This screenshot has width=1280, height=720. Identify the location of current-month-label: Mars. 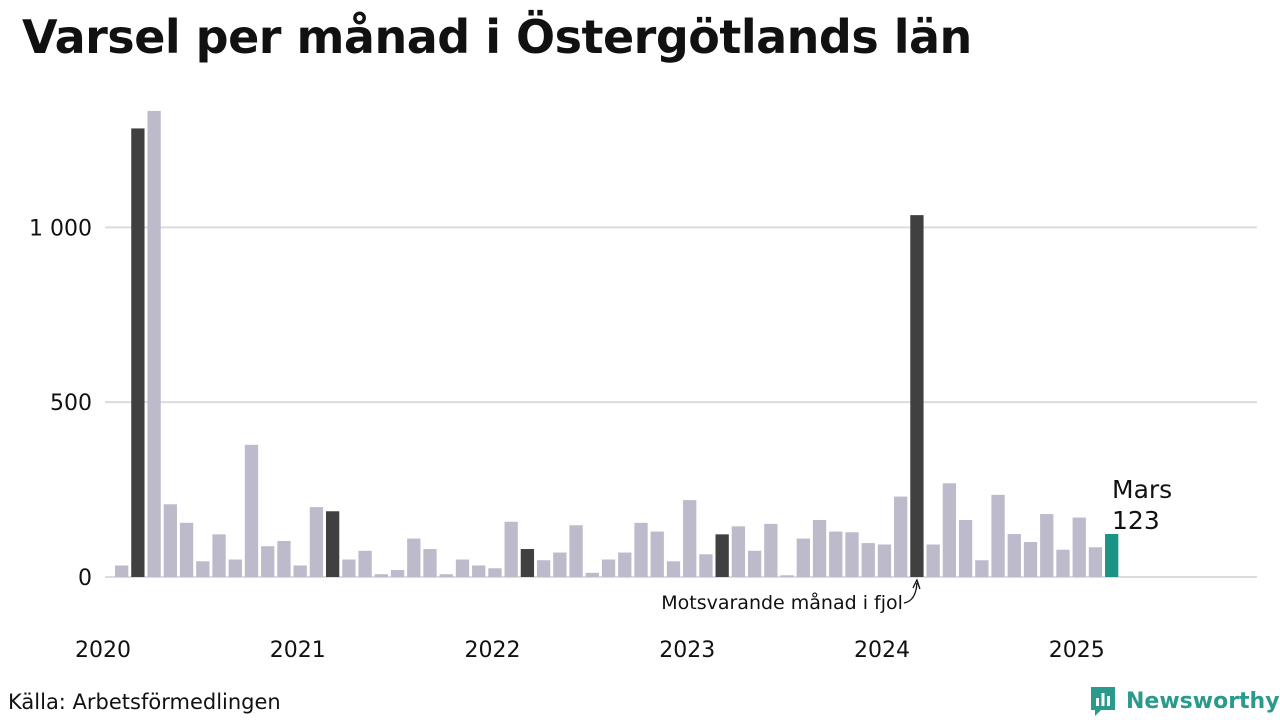
(1142, 489).